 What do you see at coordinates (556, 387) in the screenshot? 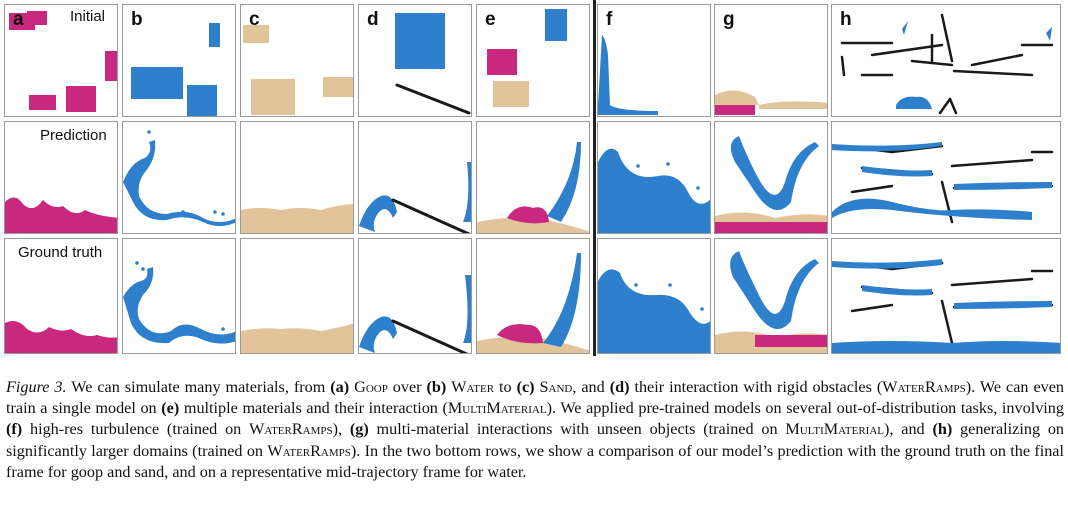
I see `caption-sand: Sand` at bounding box center [556, 387].